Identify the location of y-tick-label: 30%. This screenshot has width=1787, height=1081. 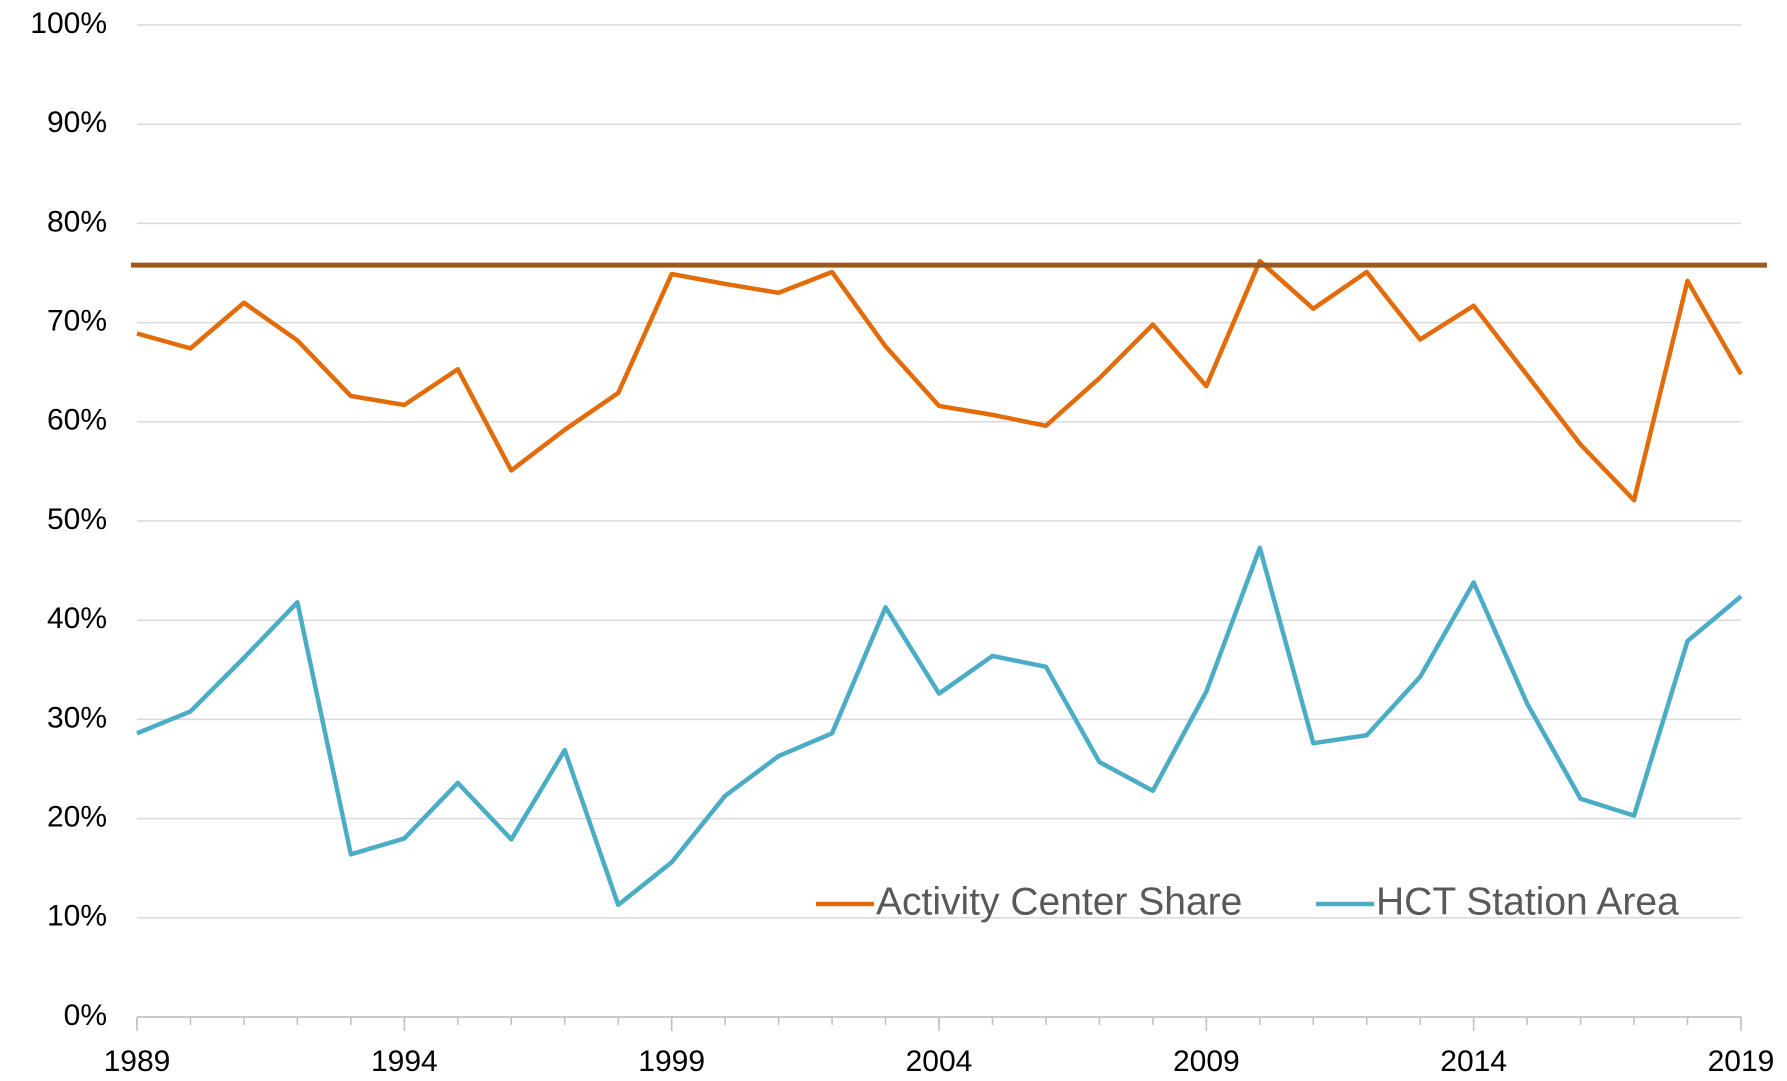
(77, 717).